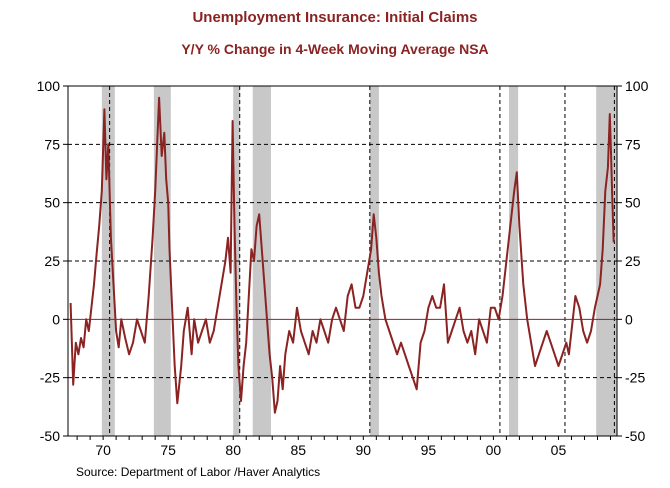 This screenshot has width=670, height=488. Describe the element at coordinates (103, 450) in the screenshot. I see `x-tick-label: 70` at that location.